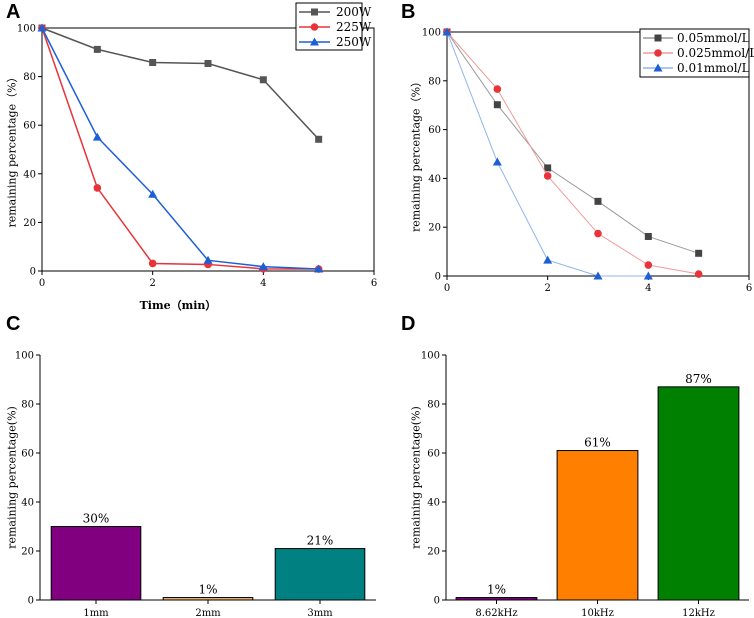  I want to click on y-tick-label-a: 80, so click(29, 77).